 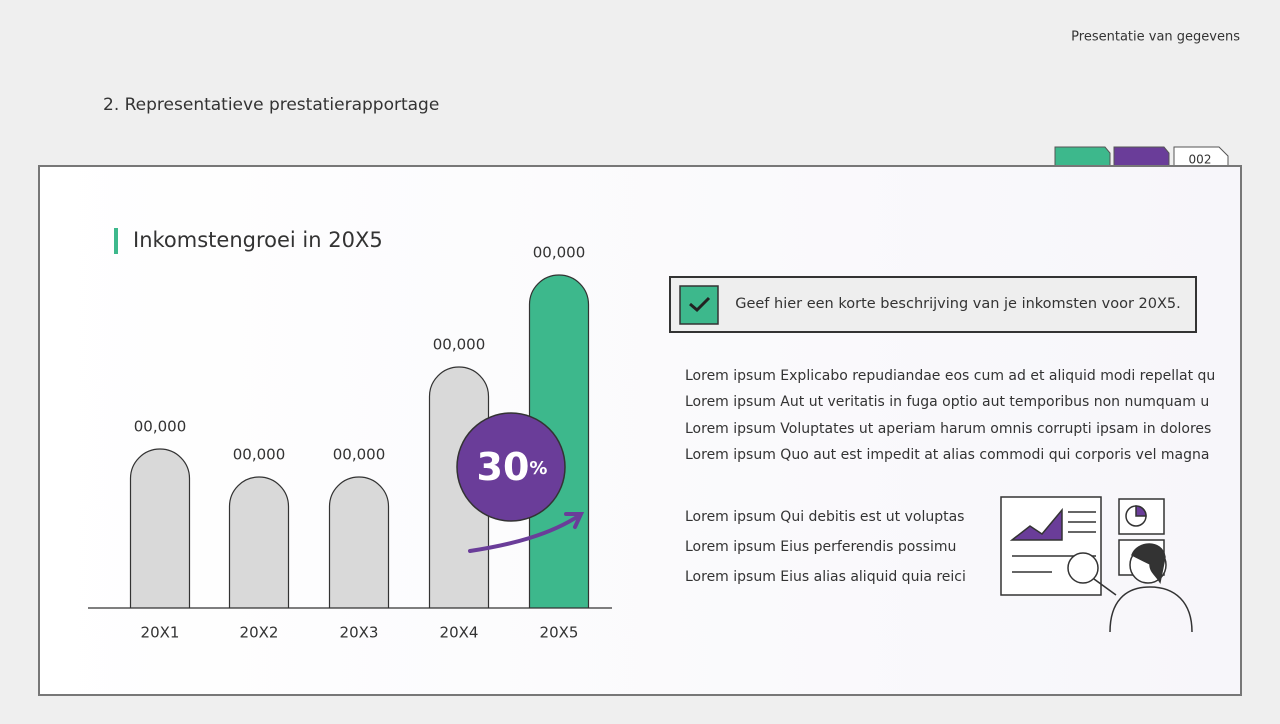 What do you see at coordinates (359, 633) in the screenshot?
I see `x-tick-label: 20X3` at bounding box center [359, 633].